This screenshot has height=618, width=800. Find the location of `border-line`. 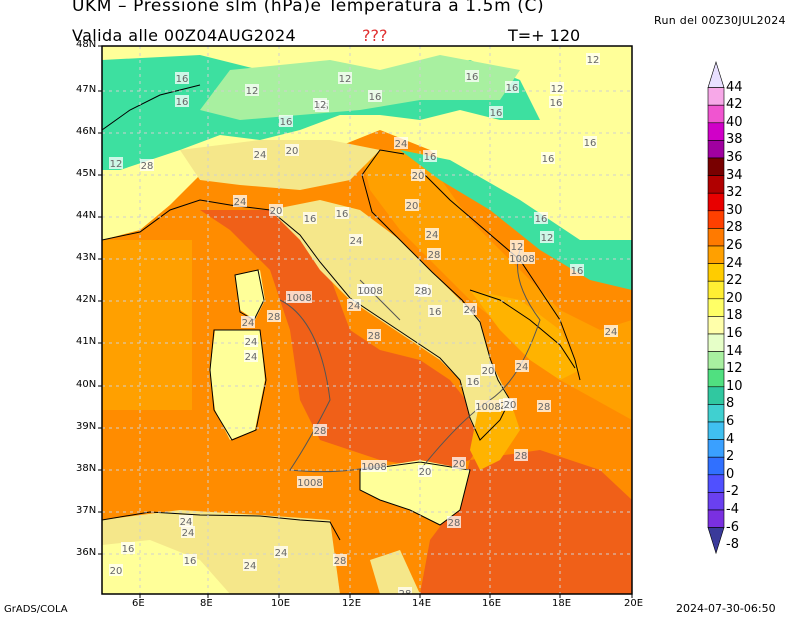

border-line is located at coordinates (151, 107).